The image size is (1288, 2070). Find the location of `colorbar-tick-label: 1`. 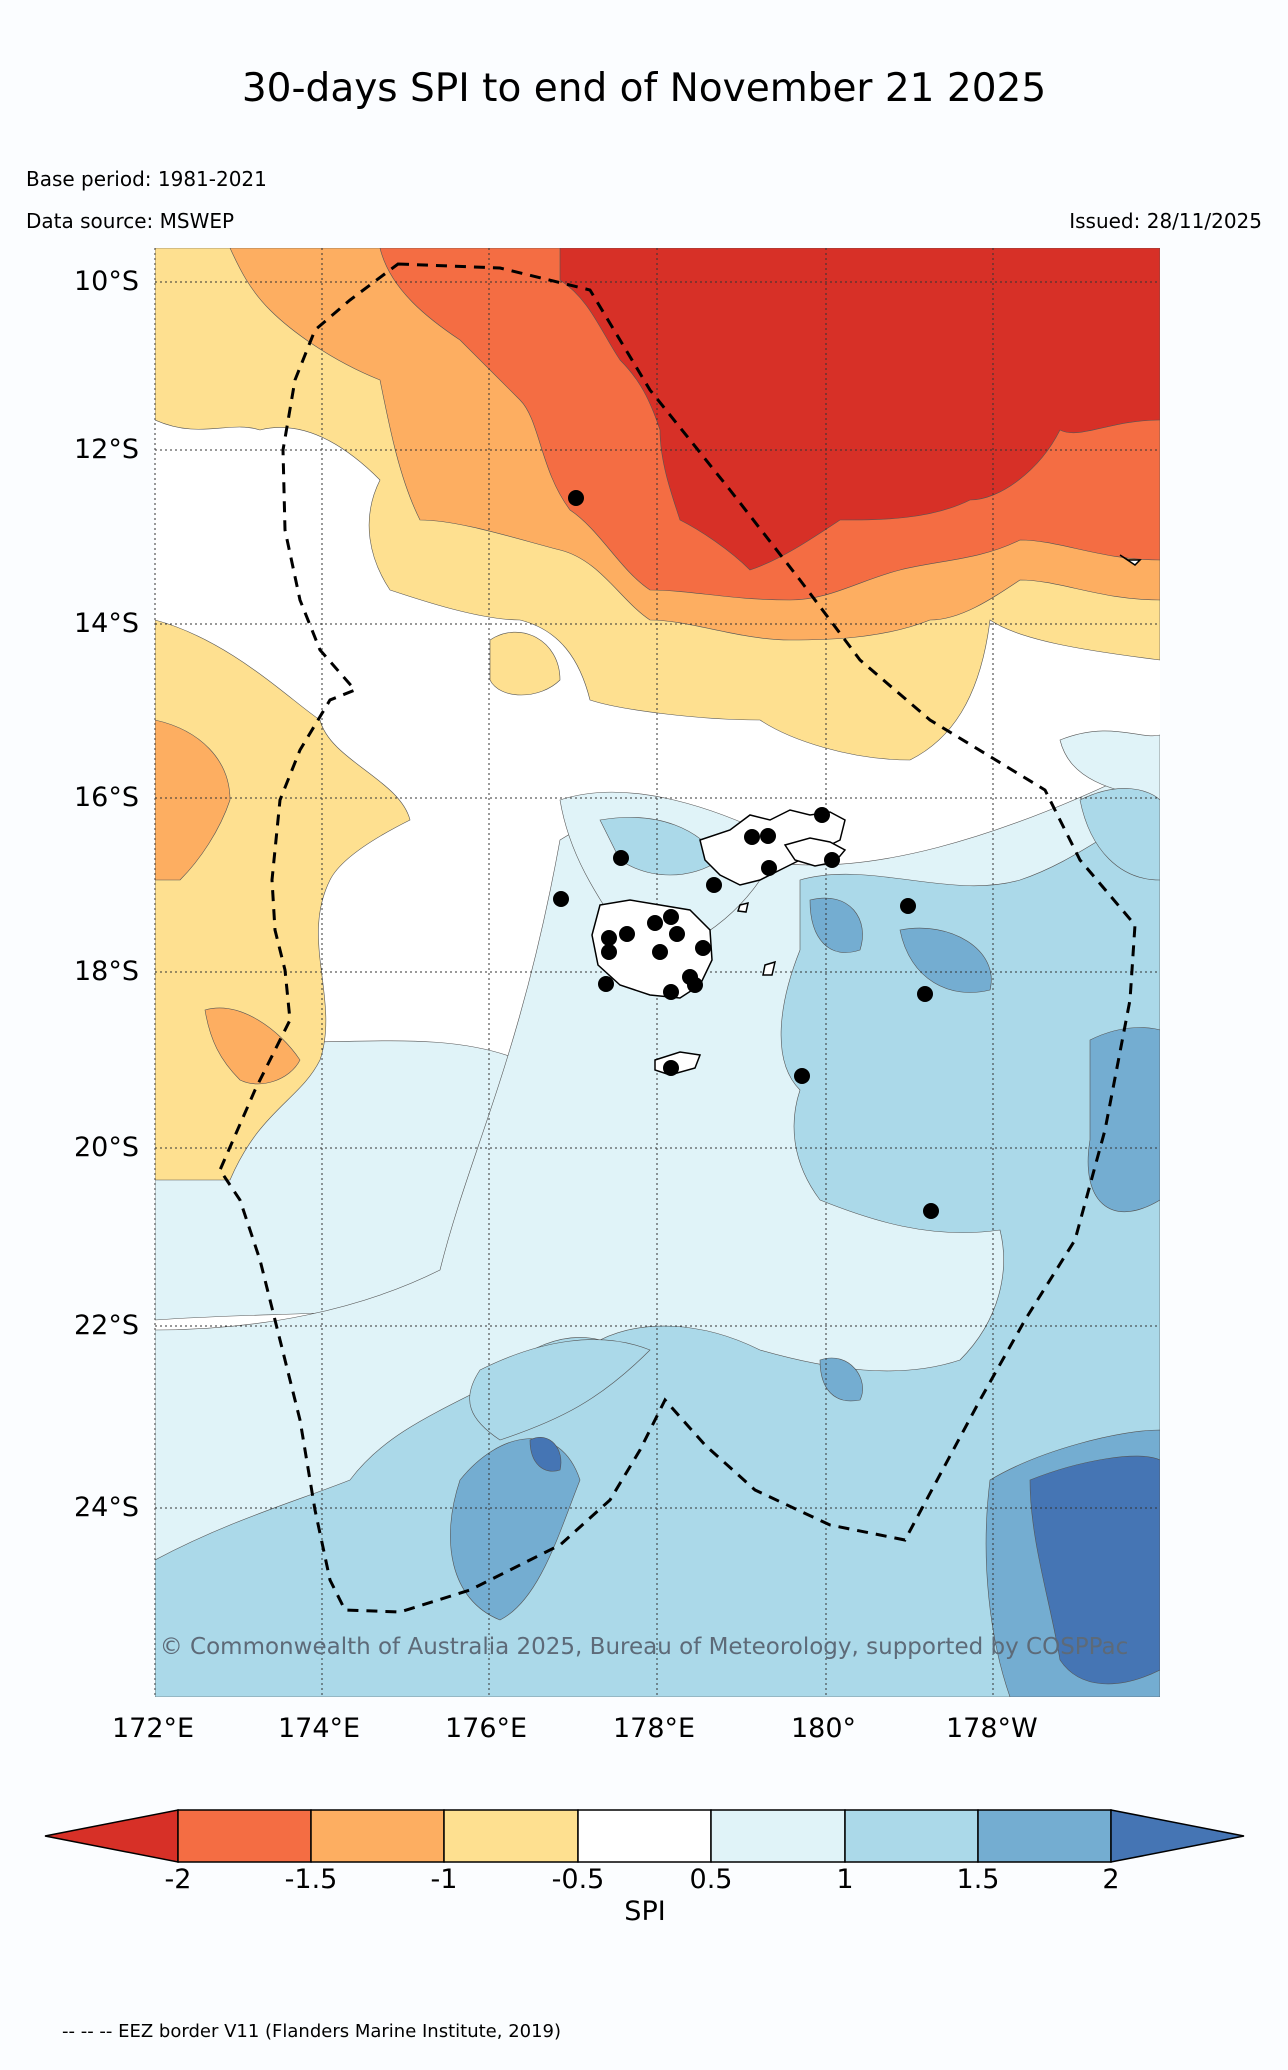

colorbar-tick-label: 1 is located at coordinates (845, 1879).